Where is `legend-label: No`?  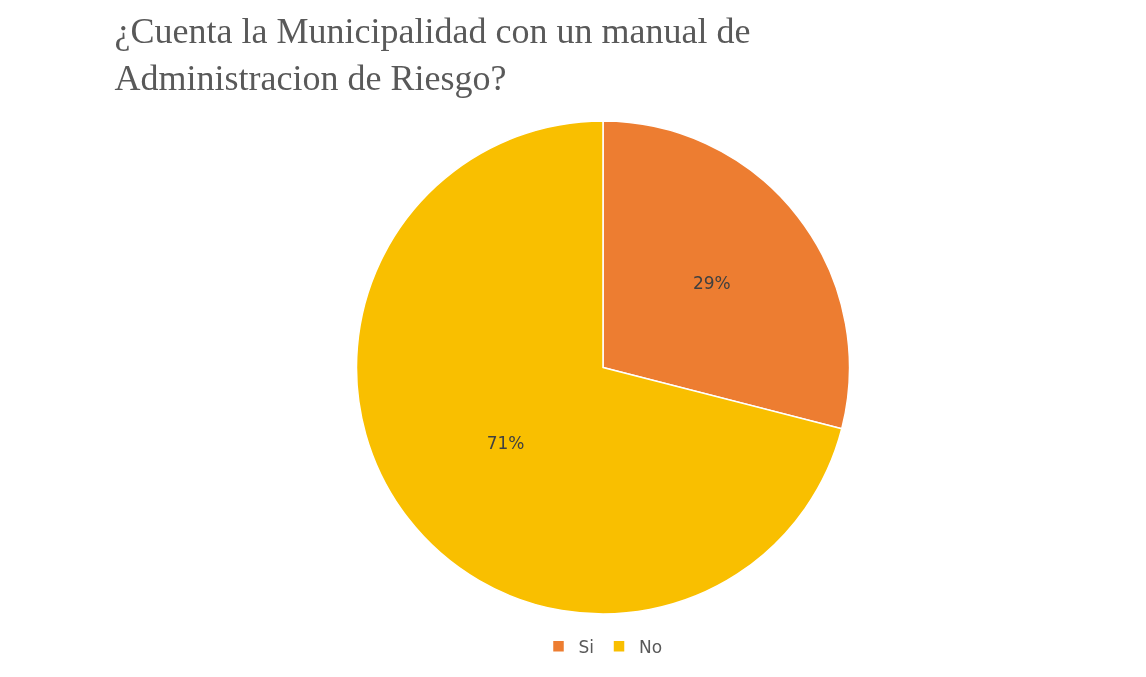 legend-label: No is located at coordinates (651, 646).